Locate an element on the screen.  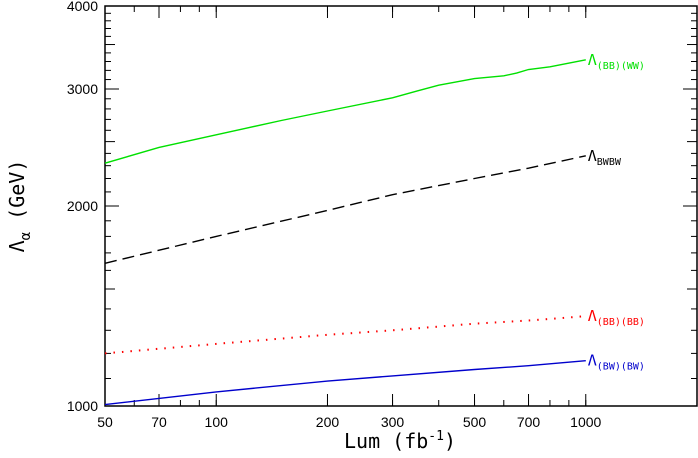
x-axis-title: Lum (fb-1) is located at coordinates (400, 441).